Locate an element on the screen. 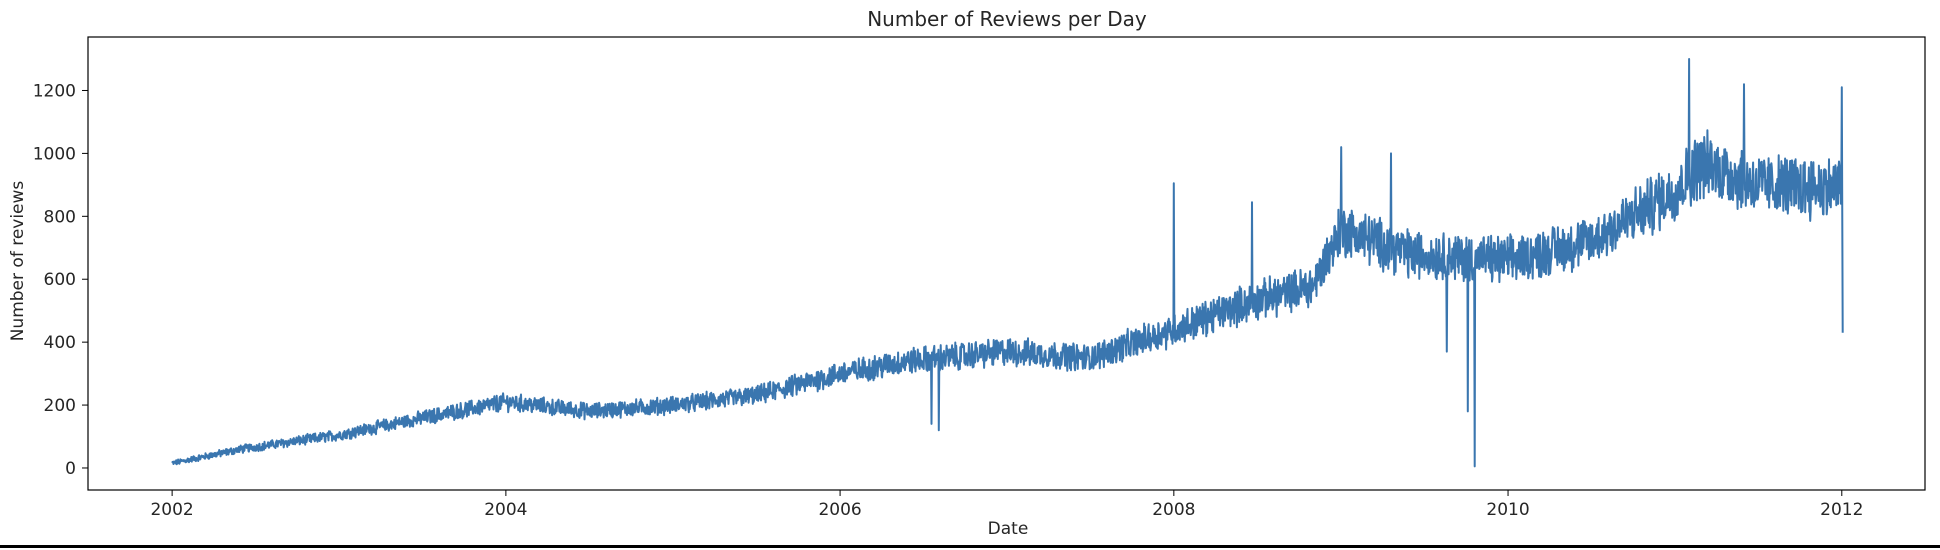 This screenshot has height=550, width=1940. y-tick-label: 0 is located at coordinates (70, 469).